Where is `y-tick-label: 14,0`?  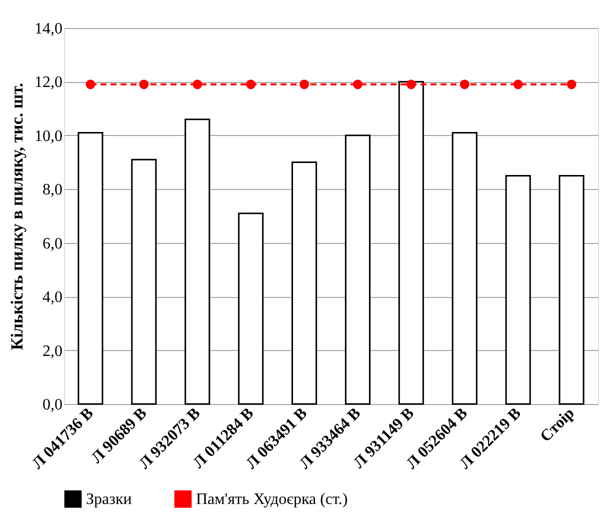
y-tick-label: 14,0 is located at coordinates (48, 29).